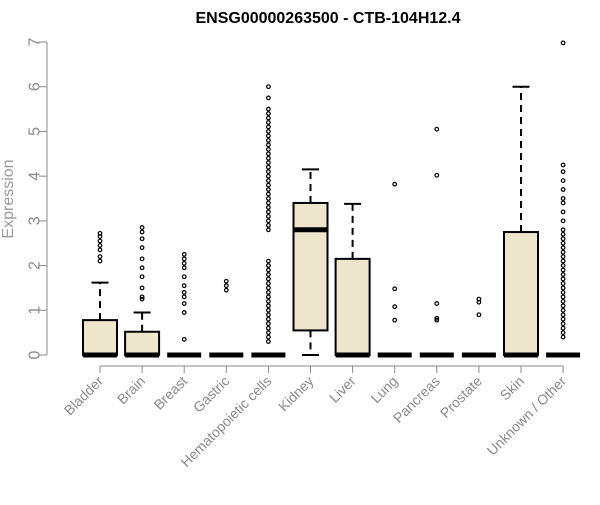 This screenshot has height=505, width=600. What do you see at coordinates (383, 389) in the screenshot?
I see `x-tick-label: Lung` at bounding box center [383, 389].